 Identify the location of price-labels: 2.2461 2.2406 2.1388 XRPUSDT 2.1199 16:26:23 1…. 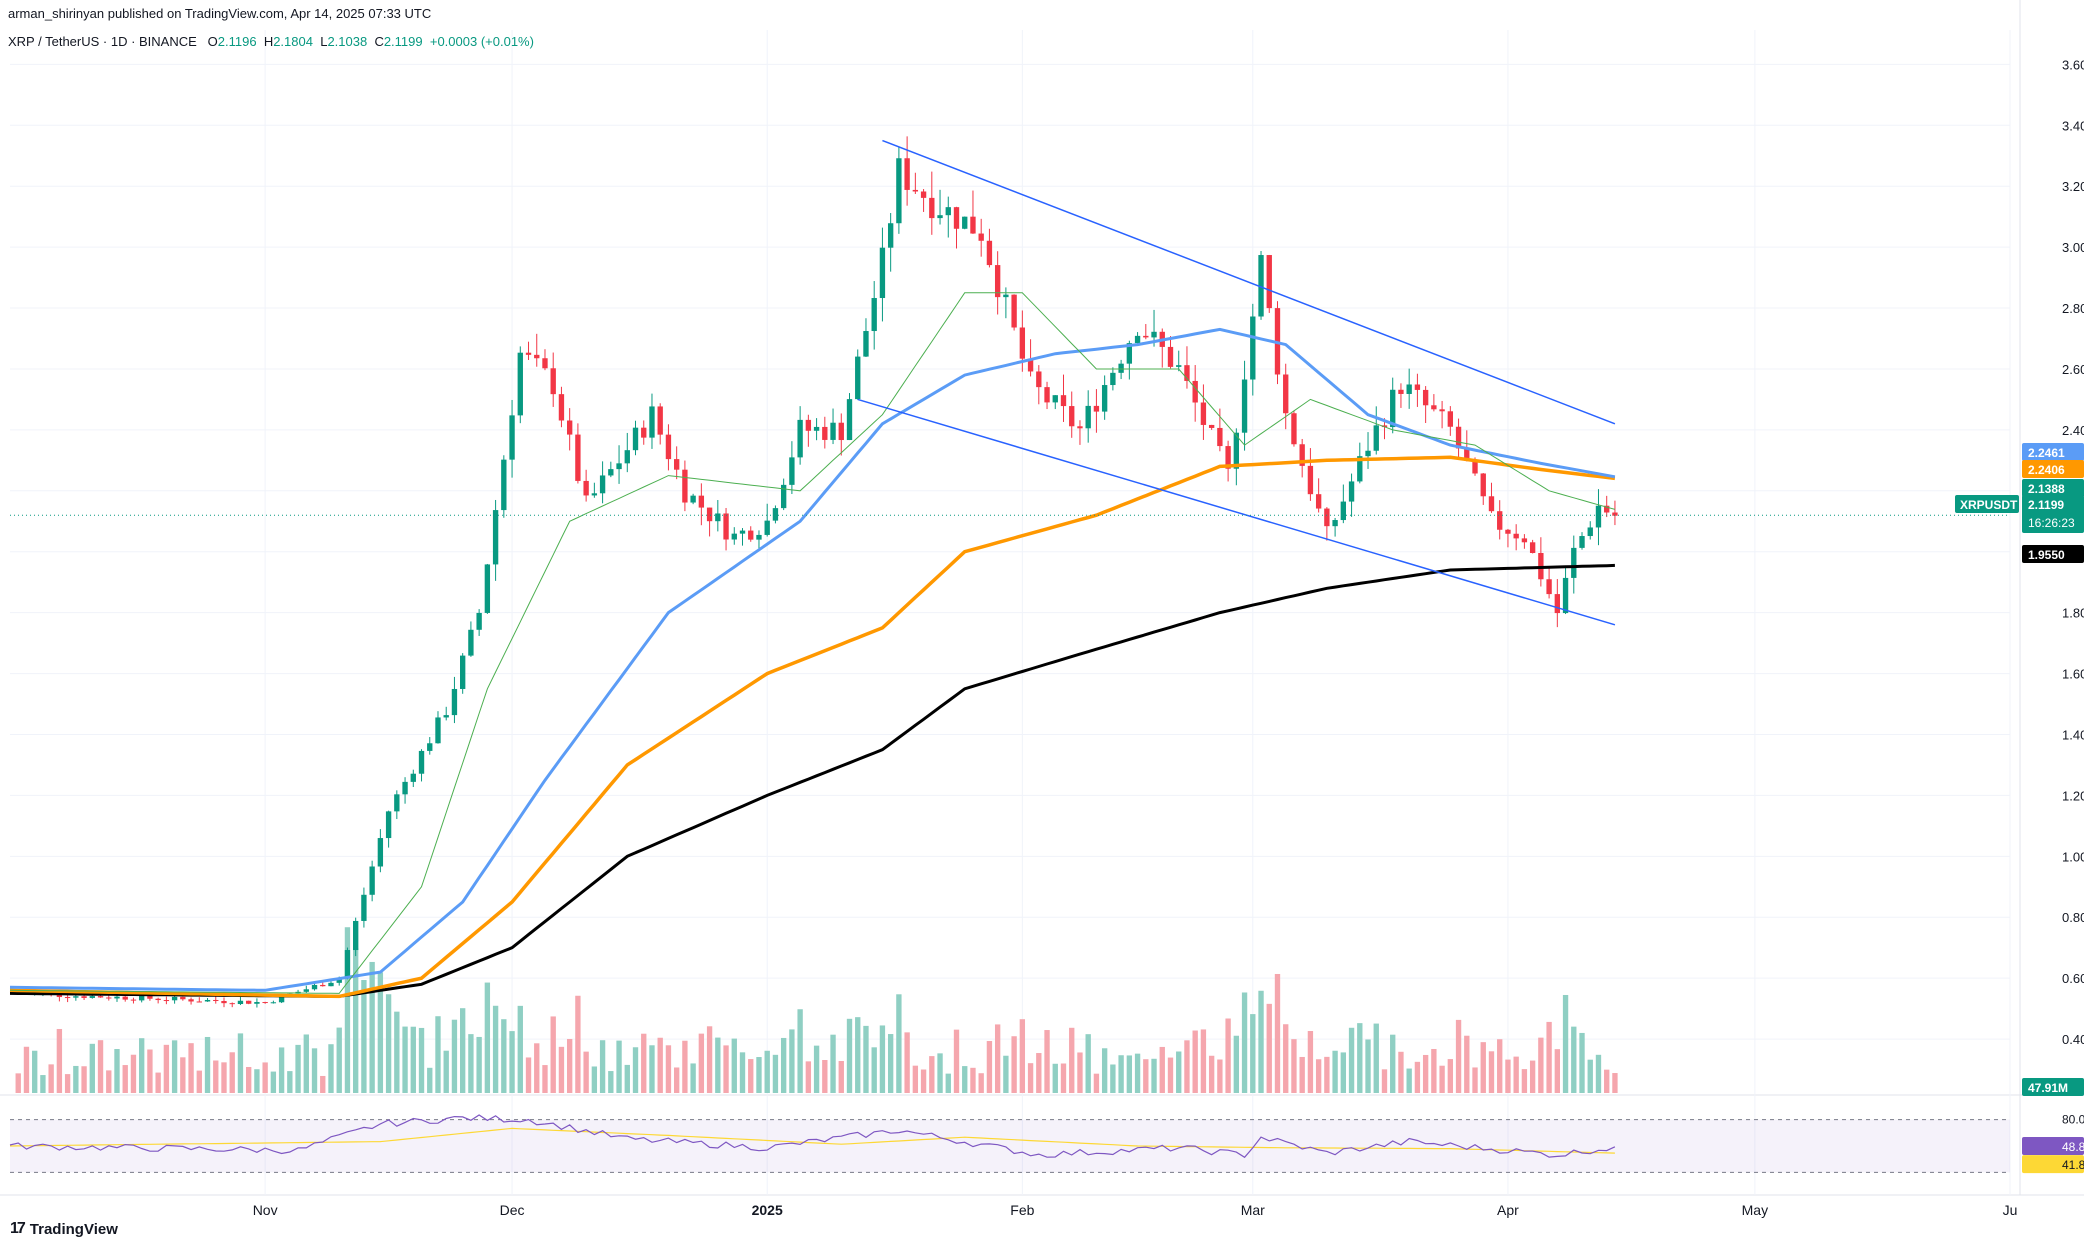
(2019, 769).